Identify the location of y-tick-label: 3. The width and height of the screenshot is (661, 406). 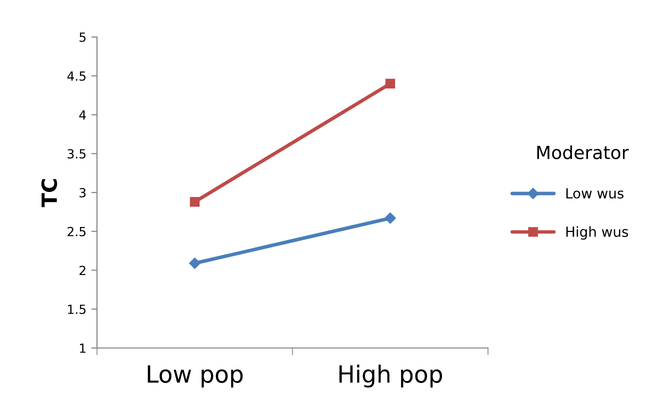
(83, 193).